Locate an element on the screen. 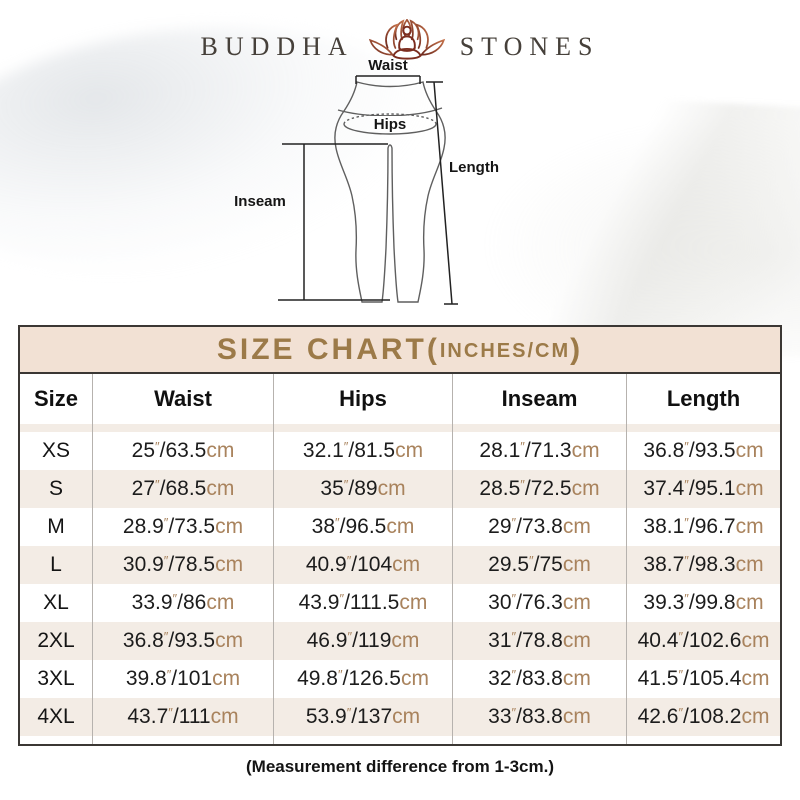  length-value-cell: 37.4 ″/95.1 cm is located at coordinates (703, 489).